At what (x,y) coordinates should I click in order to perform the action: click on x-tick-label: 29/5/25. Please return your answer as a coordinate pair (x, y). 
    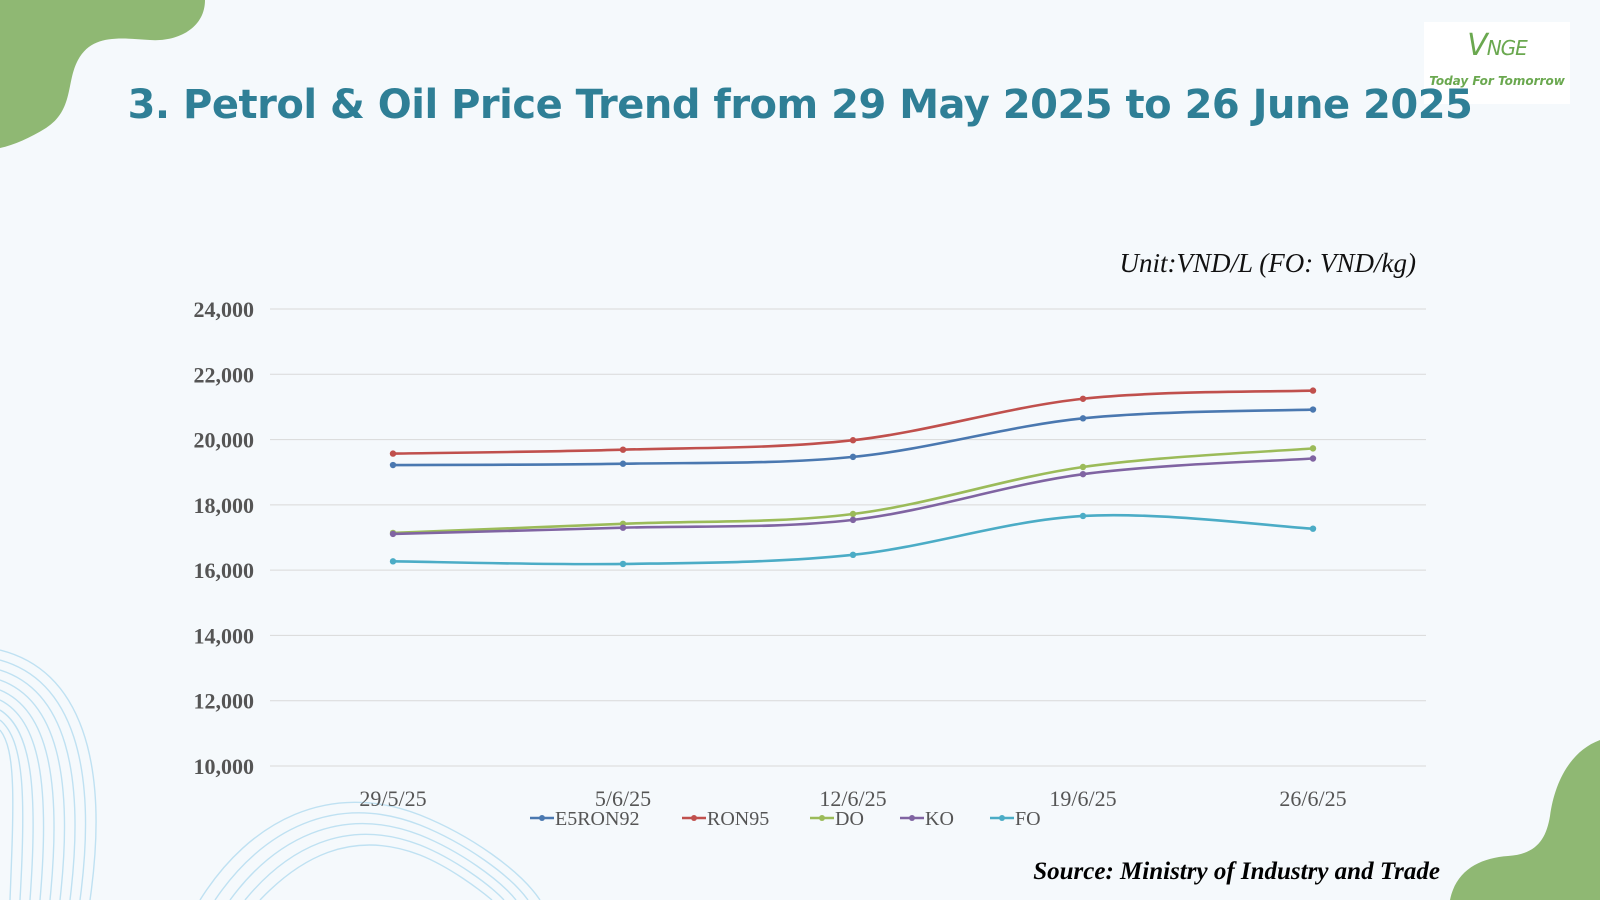
    Looking at the image, I should click on (392, 798).